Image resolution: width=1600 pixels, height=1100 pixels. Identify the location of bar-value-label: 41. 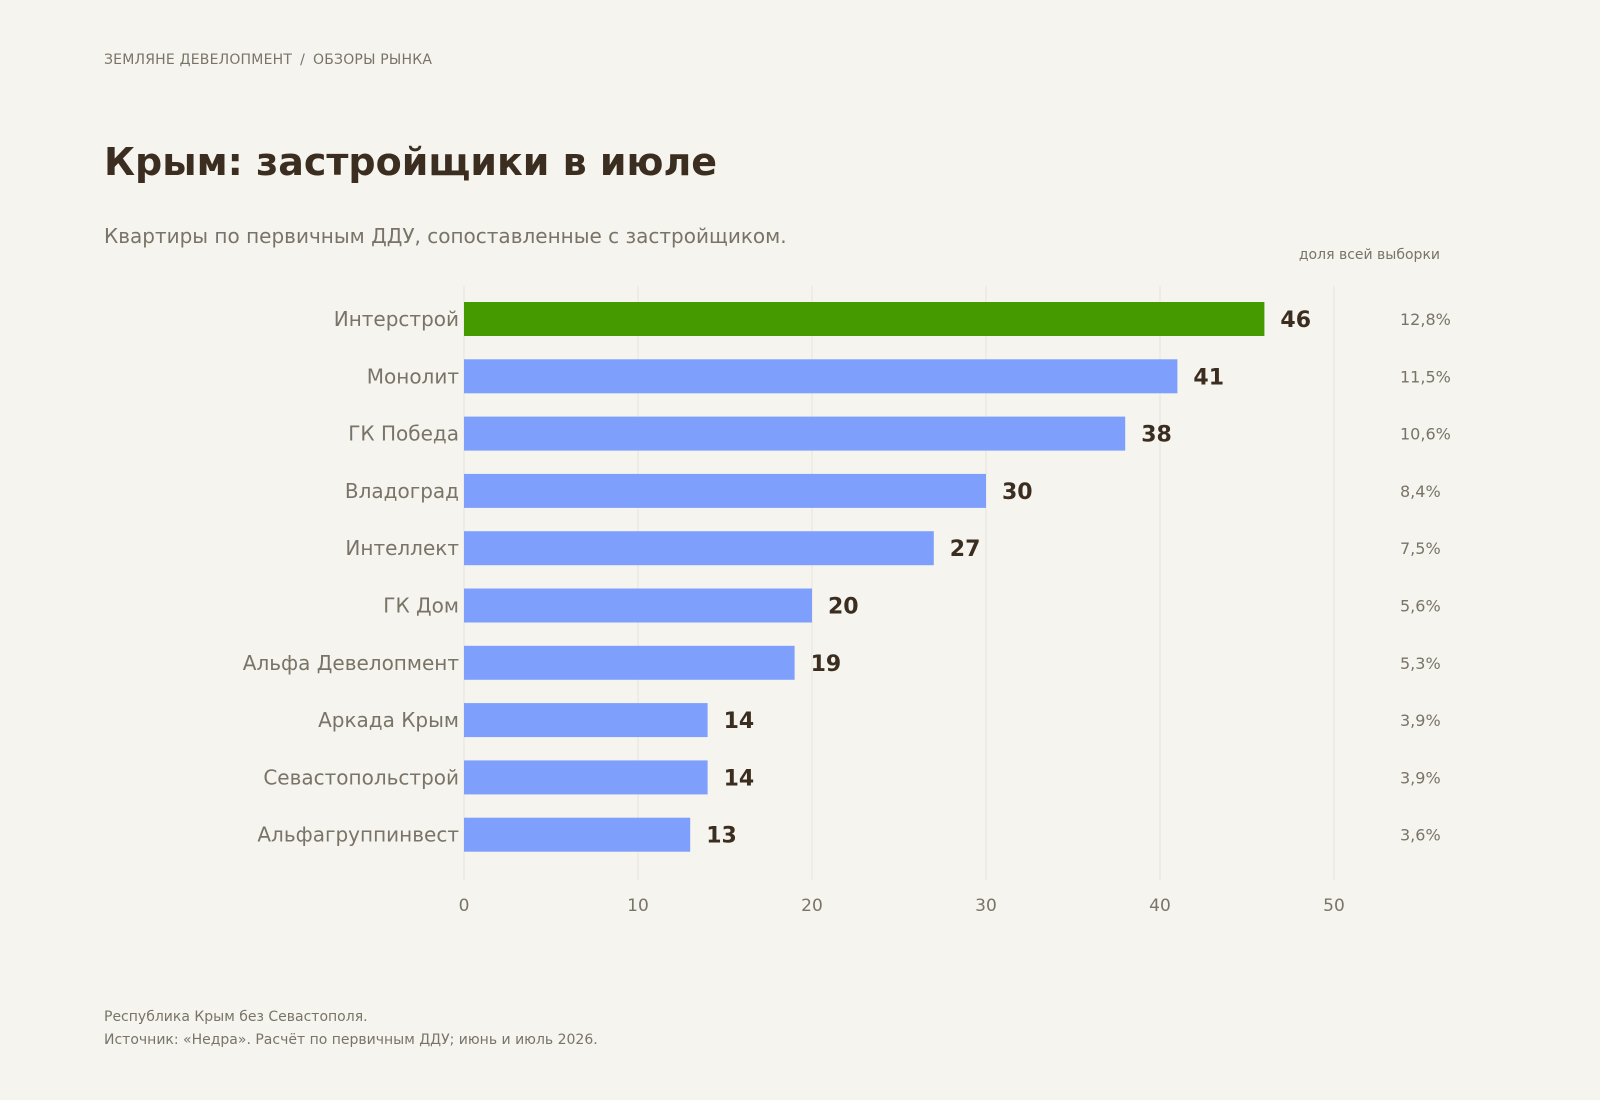
(1208, 377).